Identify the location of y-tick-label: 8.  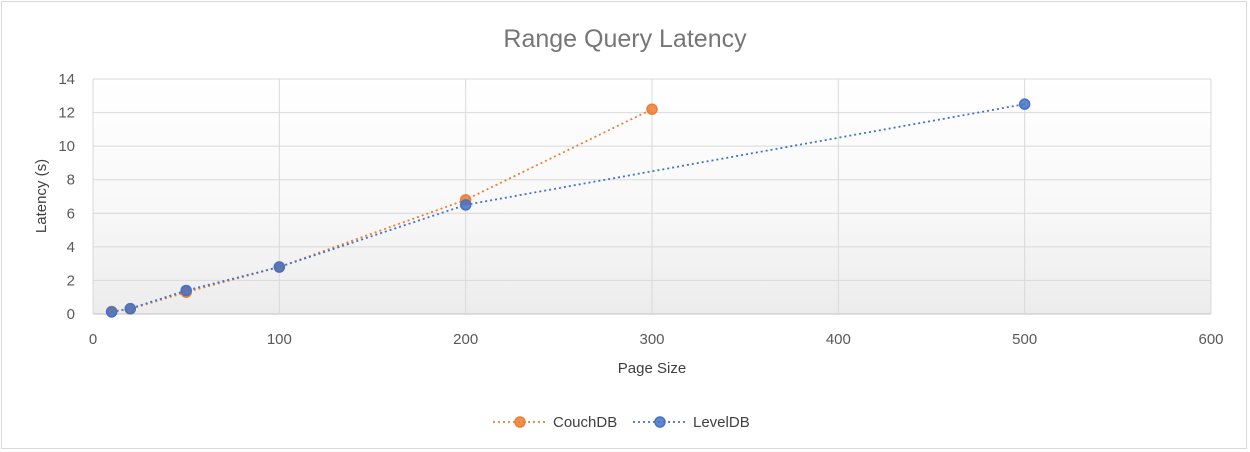
(71, 180).